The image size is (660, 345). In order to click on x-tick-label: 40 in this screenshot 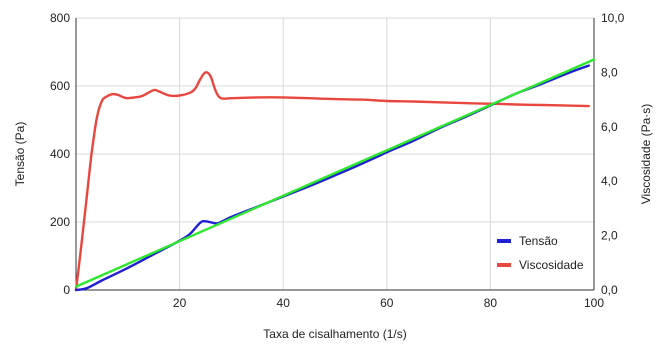, I will do `click(284, 303)`.